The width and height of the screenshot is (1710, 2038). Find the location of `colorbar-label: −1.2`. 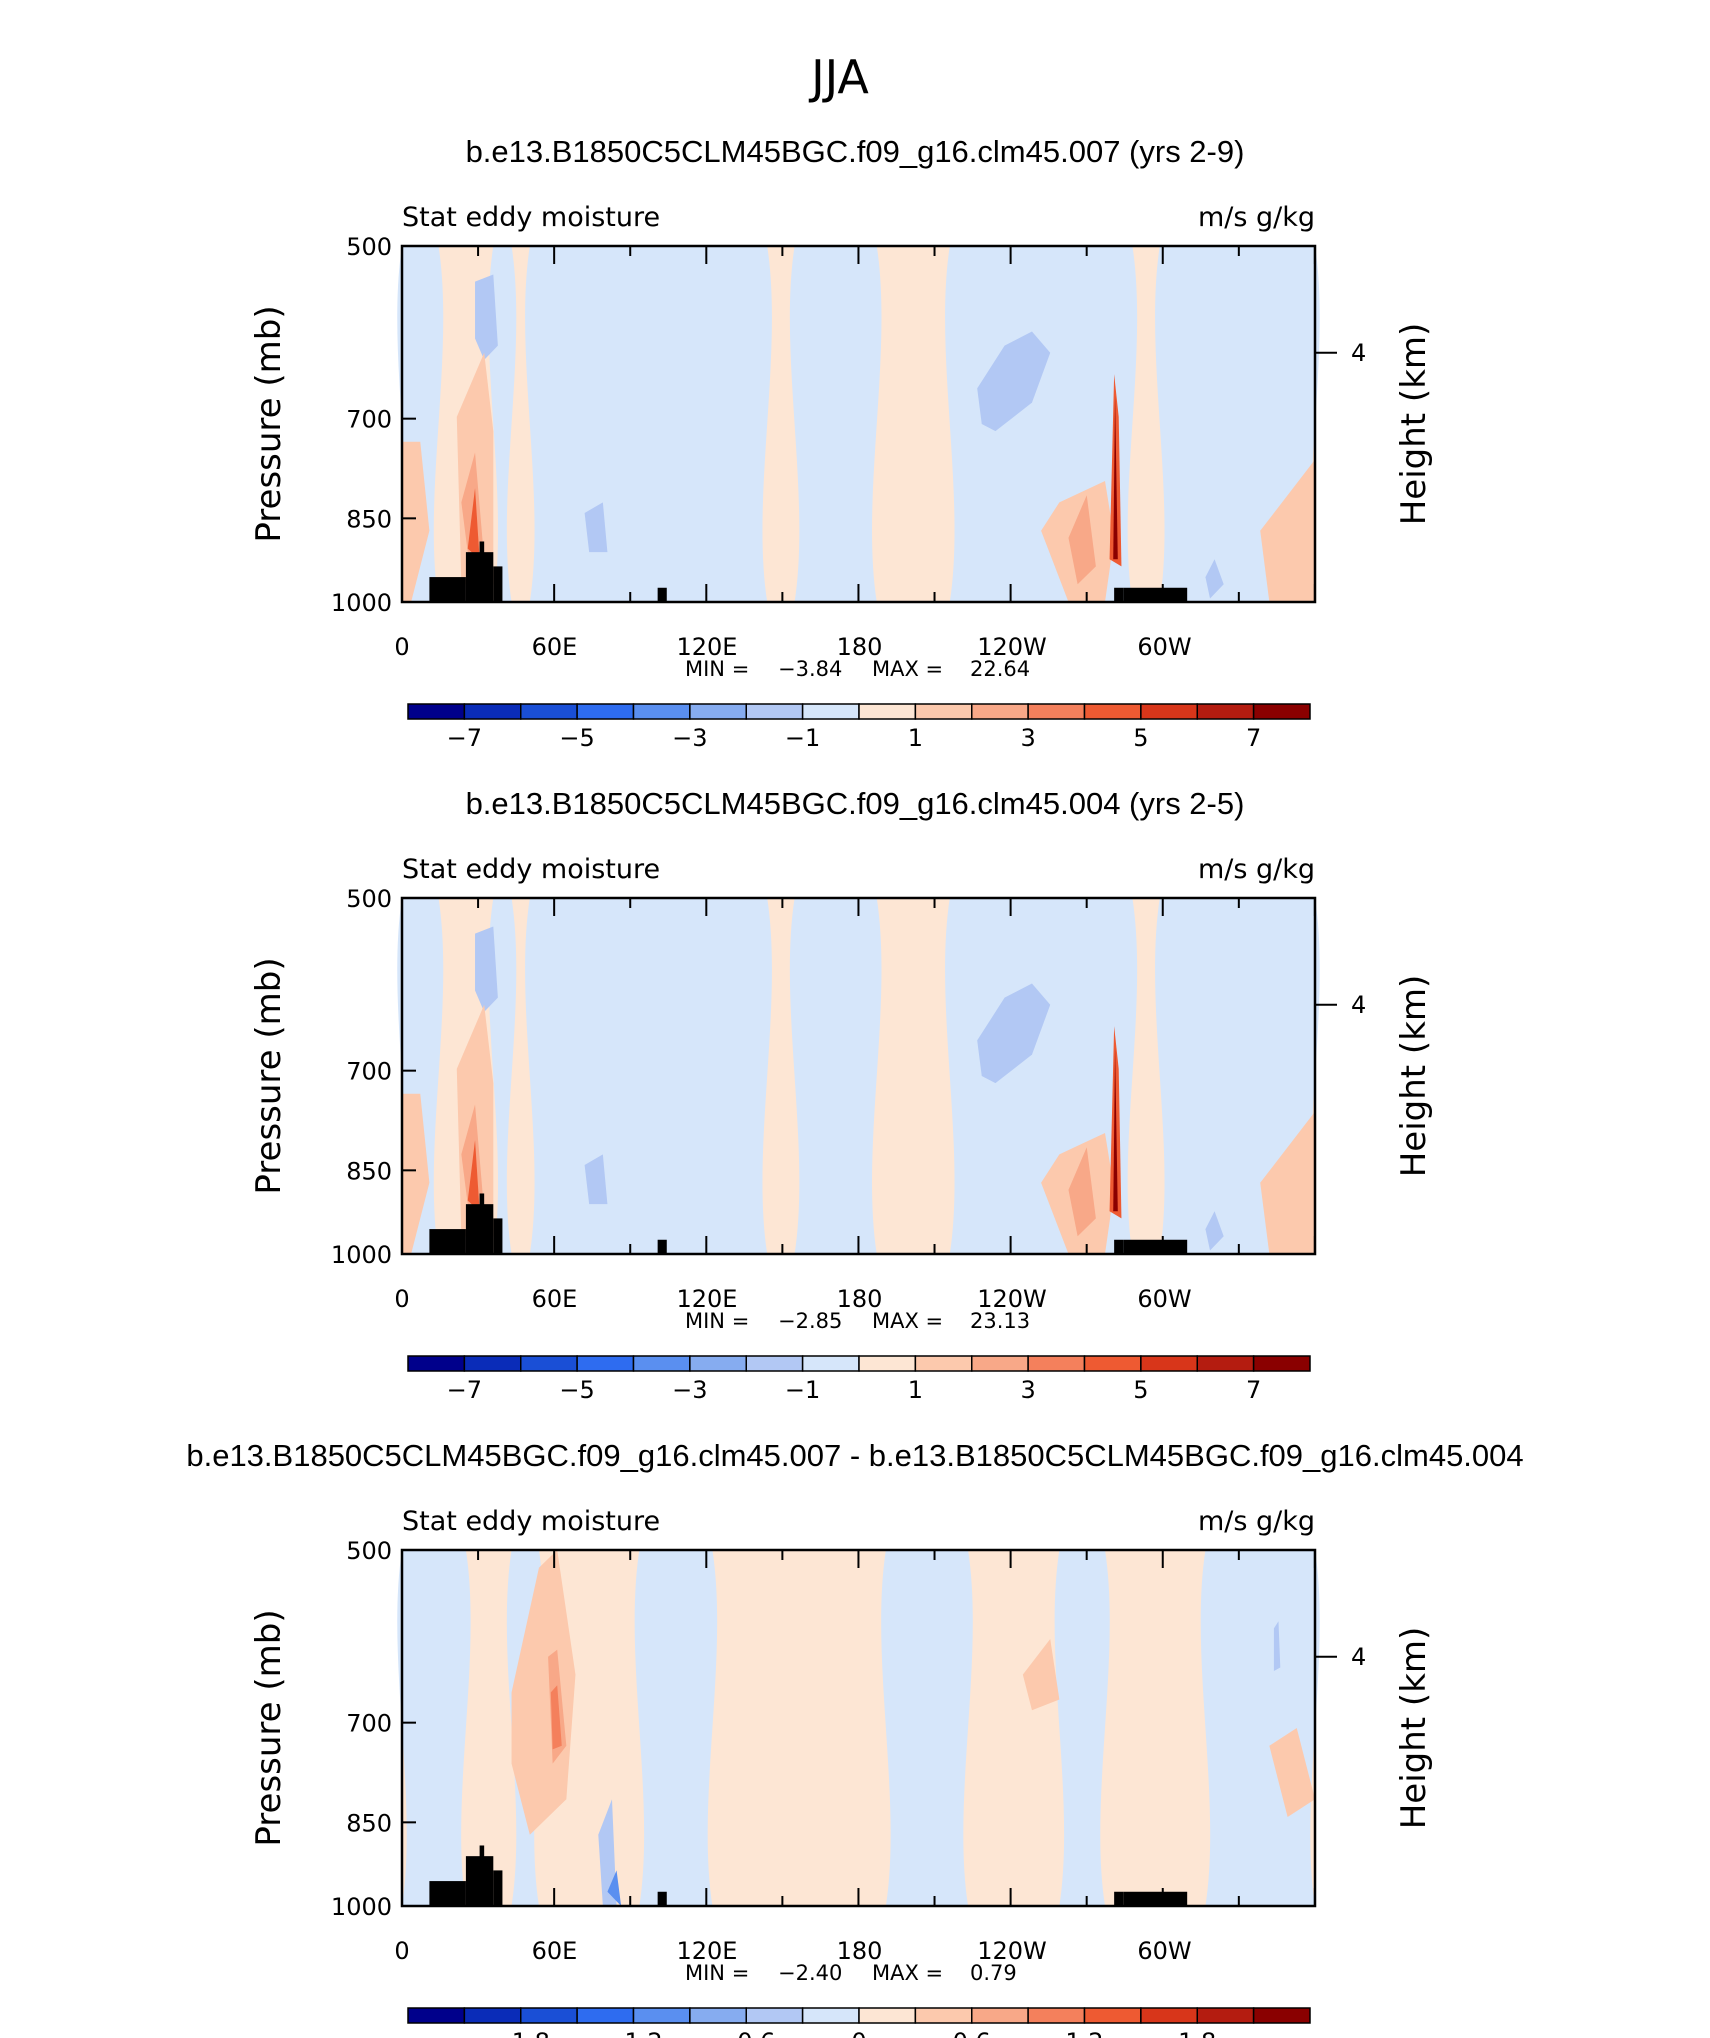

colorbar-label: −1.2 is located at coordinates (633, 2033).